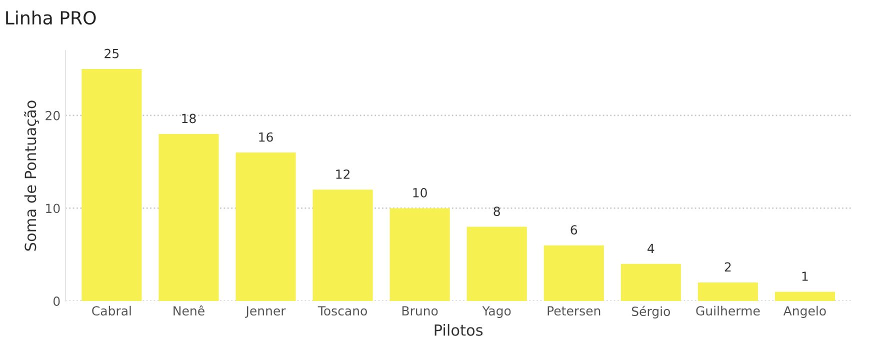 This screenshot has width=873, height=348. Describe the element at coordinates (574, 311) in the screenshot. I see `x-tick-label: Petersen` at that location.